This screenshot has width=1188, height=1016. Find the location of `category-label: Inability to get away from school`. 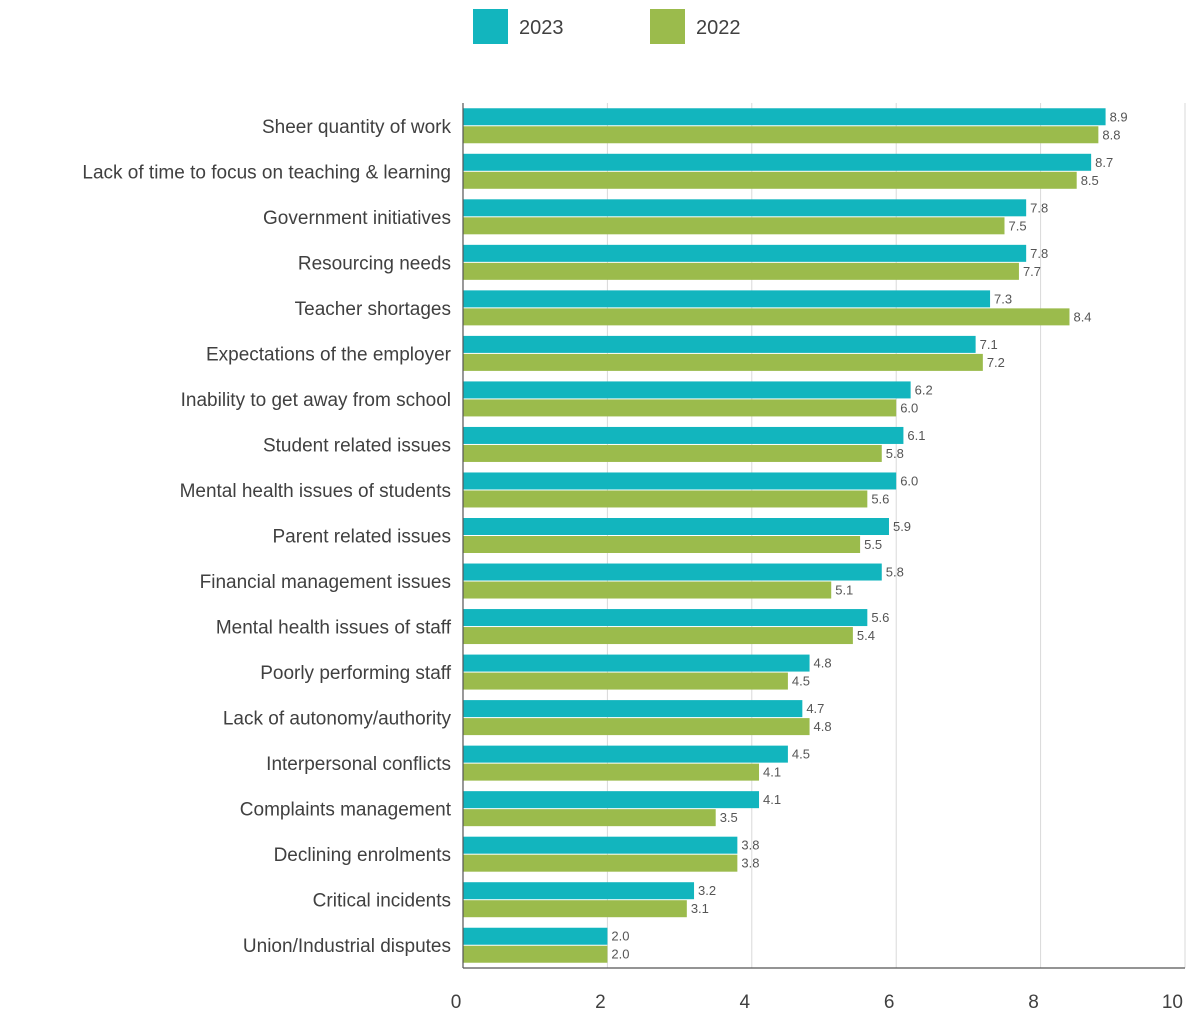

category-label: Inability to get away from school is located at coordinates (316, 400).